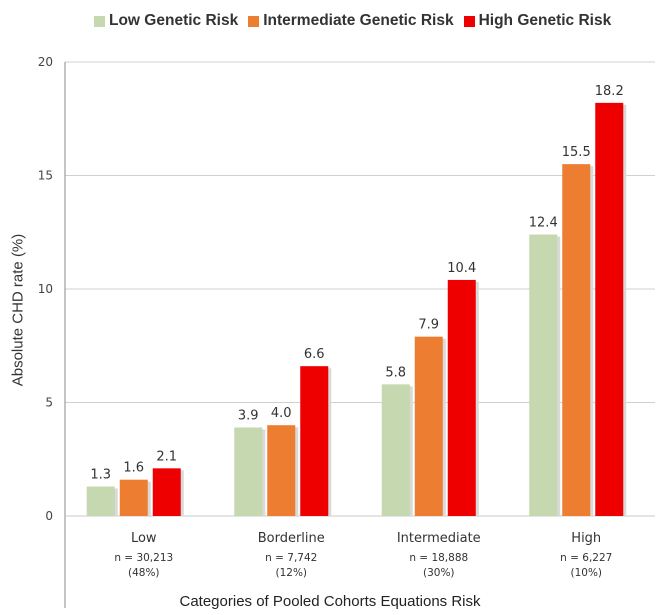  What do you see at coordinates (133, 468) in the screenshot?
I see `data-label-low-intermediate: 1.6` at bounding box center [133, 468].